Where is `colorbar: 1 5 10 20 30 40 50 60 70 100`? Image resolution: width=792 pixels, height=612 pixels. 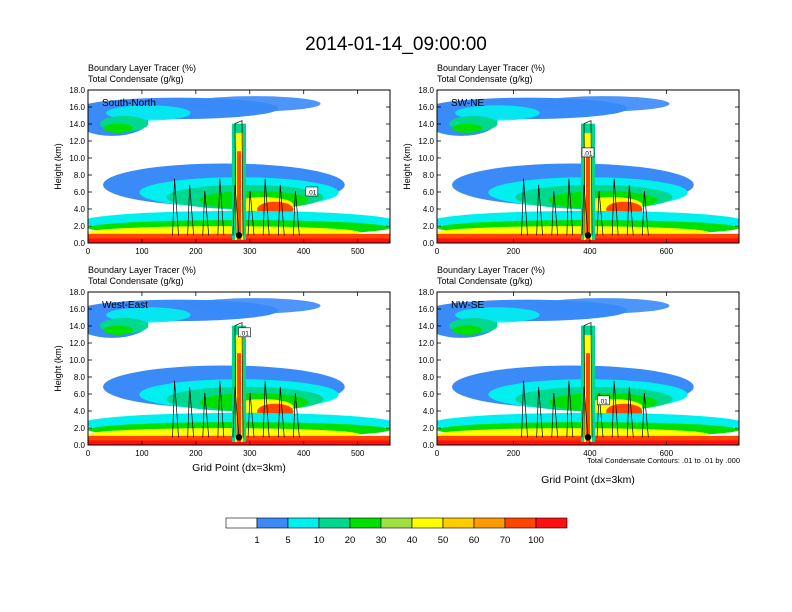
colorbar: 1 5 10 20 30 40 50 60 70 100 is located at coordinates (396, 531).